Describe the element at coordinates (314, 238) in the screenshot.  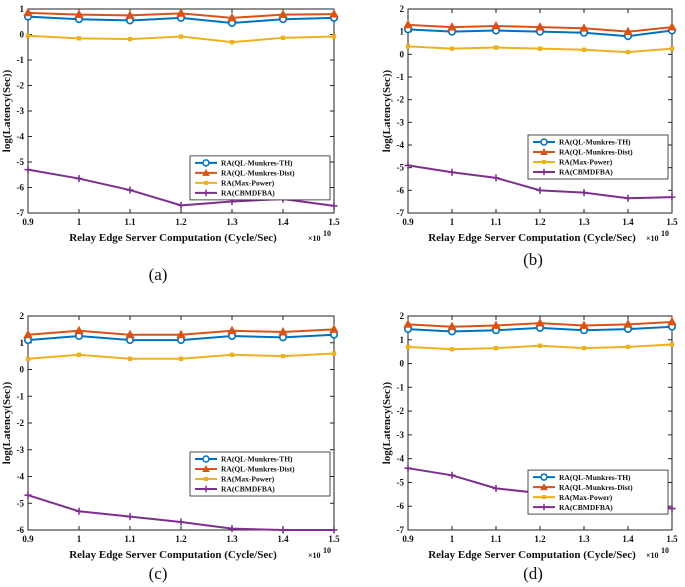
I see `x-axis-multiplier: ×10` at that location.